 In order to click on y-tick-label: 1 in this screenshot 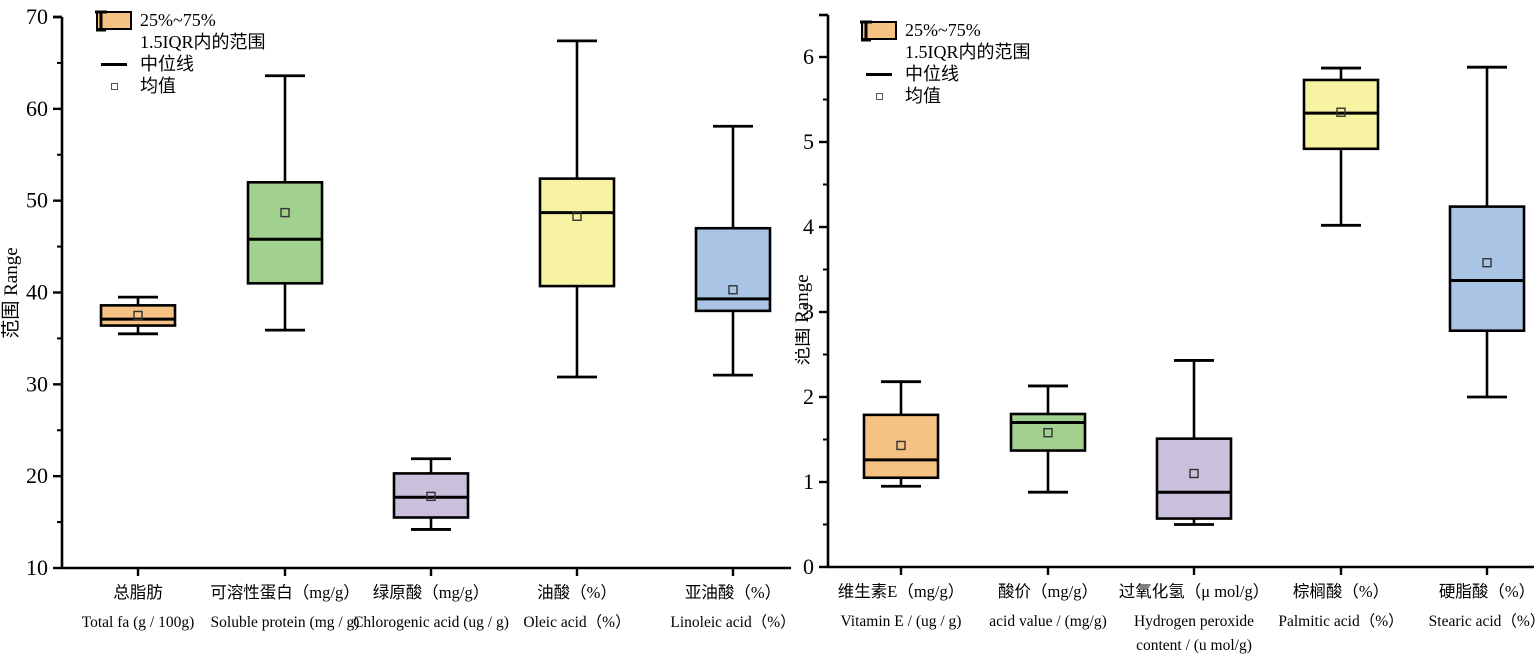, I will do `click(808, 481)`.